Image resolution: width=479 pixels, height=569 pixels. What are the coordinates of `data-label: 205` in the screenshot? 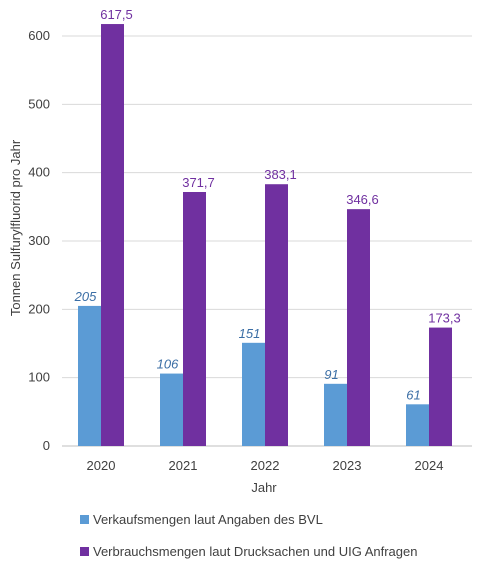 It's located at (85, 296).